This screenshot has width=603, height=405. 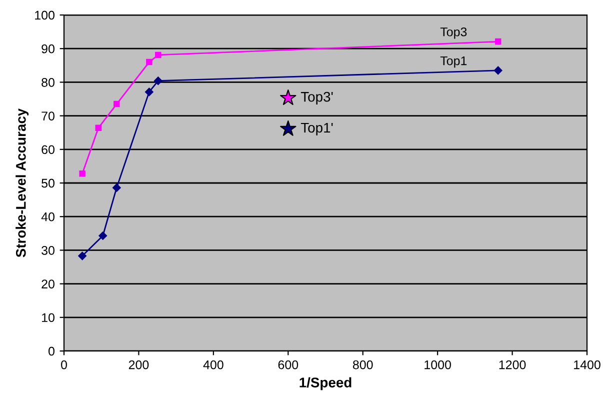 What do you see at coordinates (587, 365) in the screenshot?
I see `x-tick-label: 1400` at bounding box center [587, 365].